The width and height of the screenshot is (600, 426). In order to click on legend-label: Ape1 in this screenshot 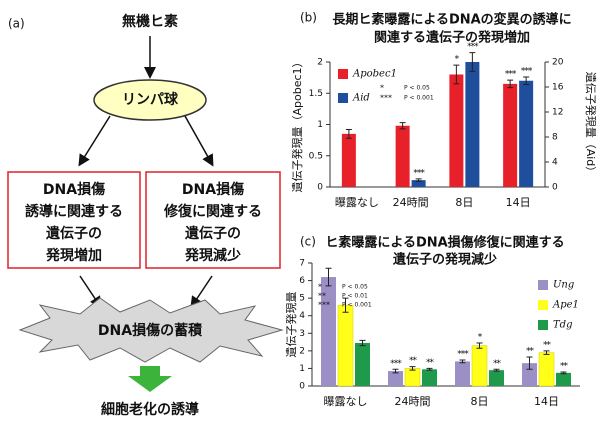, I will do `click(565, 305)`.